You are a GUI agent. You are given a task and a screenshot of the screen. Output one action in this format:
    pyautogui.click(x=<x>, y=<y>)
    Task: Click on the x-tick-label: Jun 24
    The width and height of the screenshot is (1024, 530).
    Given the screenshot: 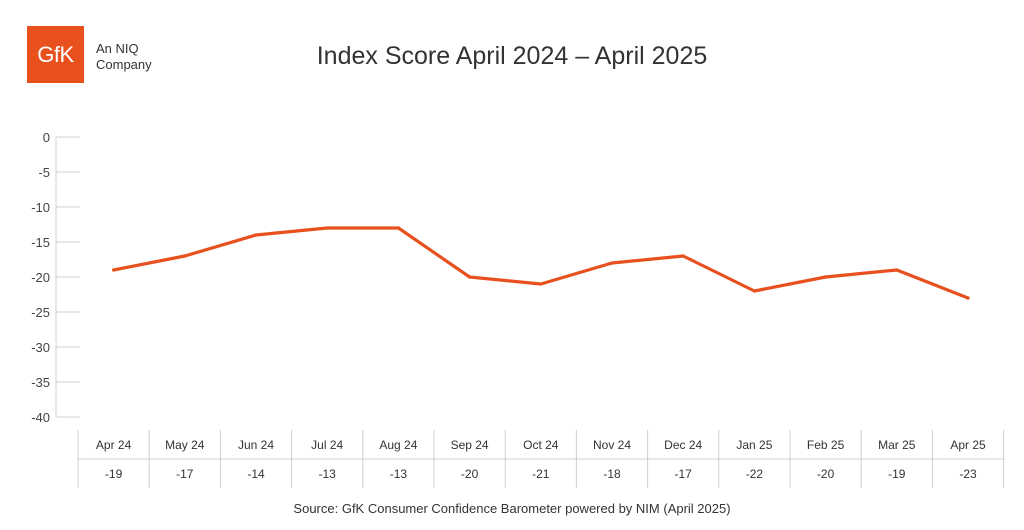 What is the action you would take?
    pyautogui.click(x=256, y=445)
    